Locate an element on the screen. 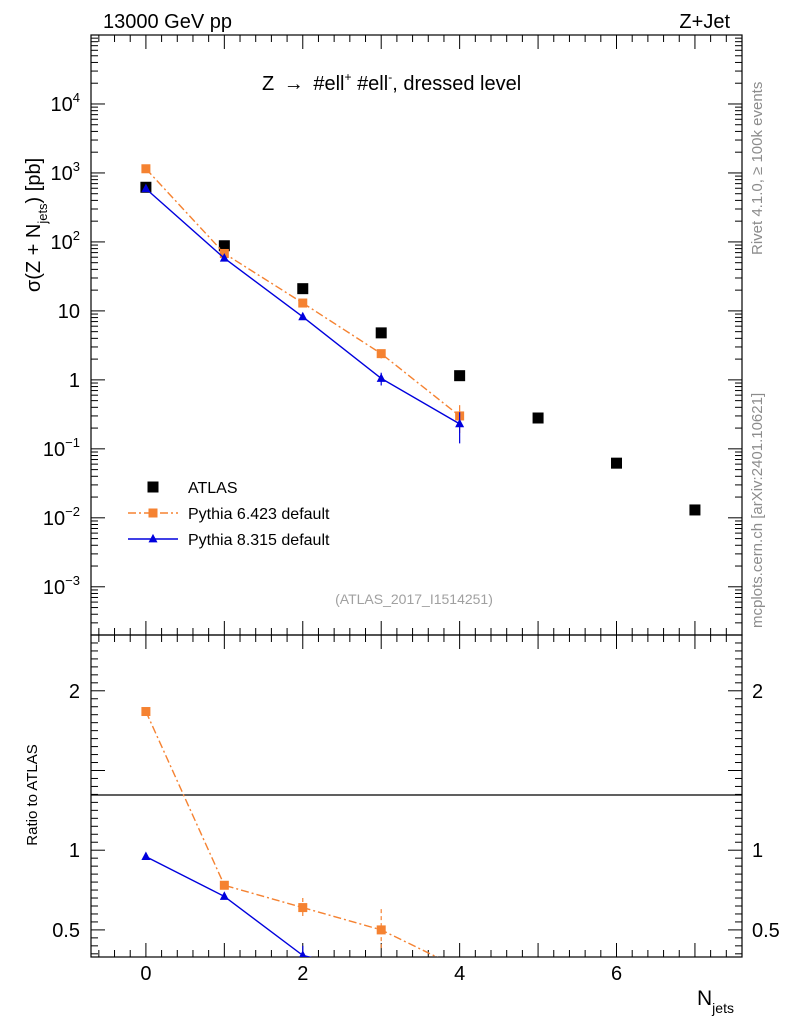  y-tick-label: 10⁻² is located at coordinates (61, 517).